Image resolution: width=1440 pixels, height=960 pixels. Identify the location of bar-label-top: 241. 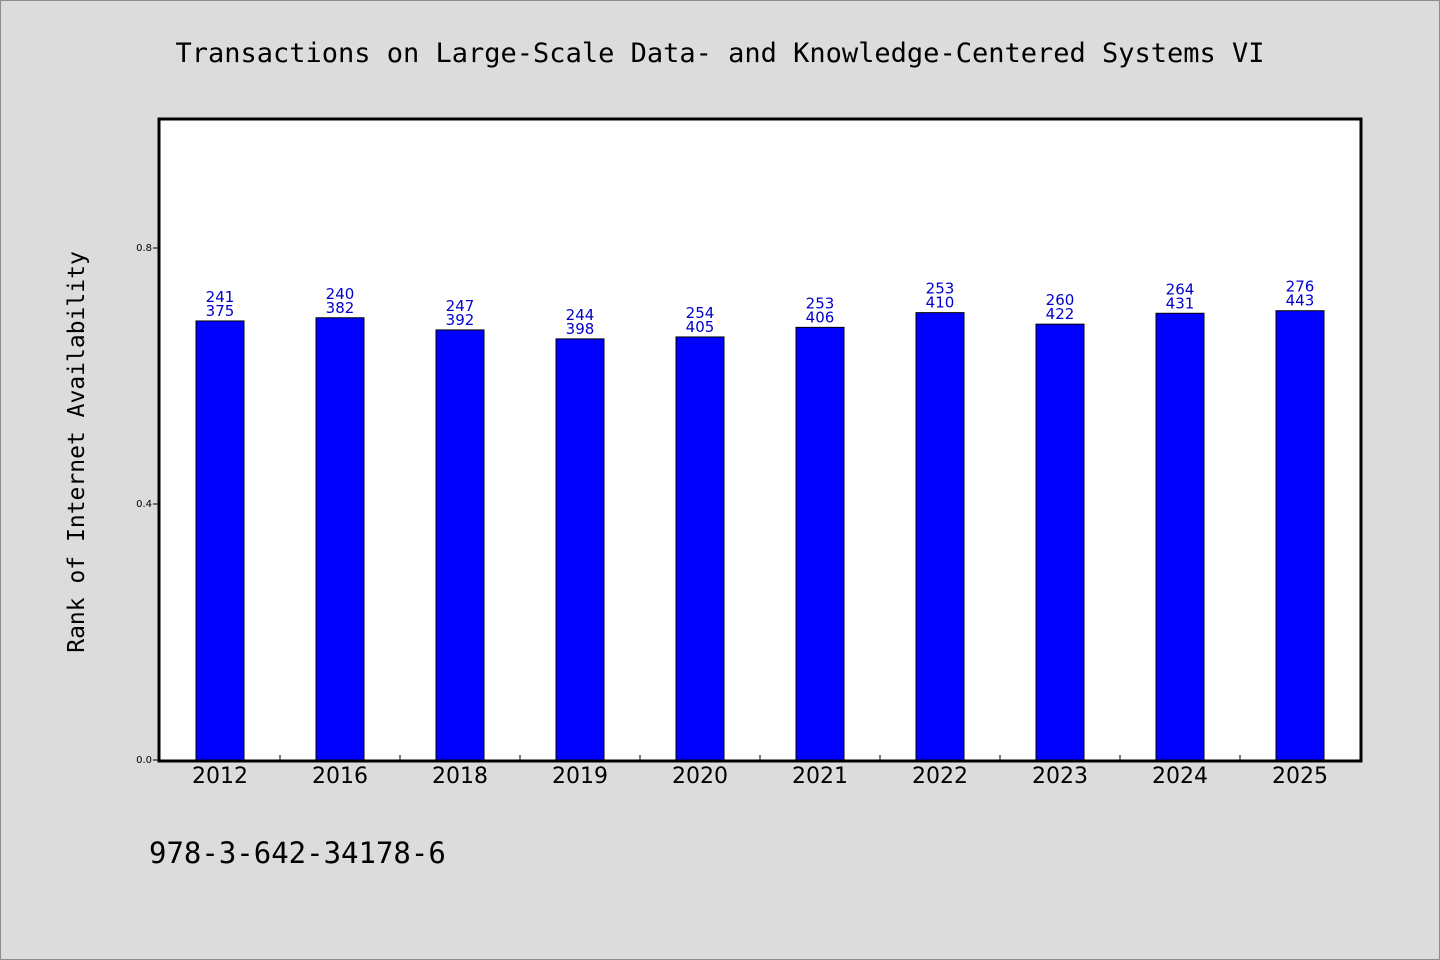
(220, 297).